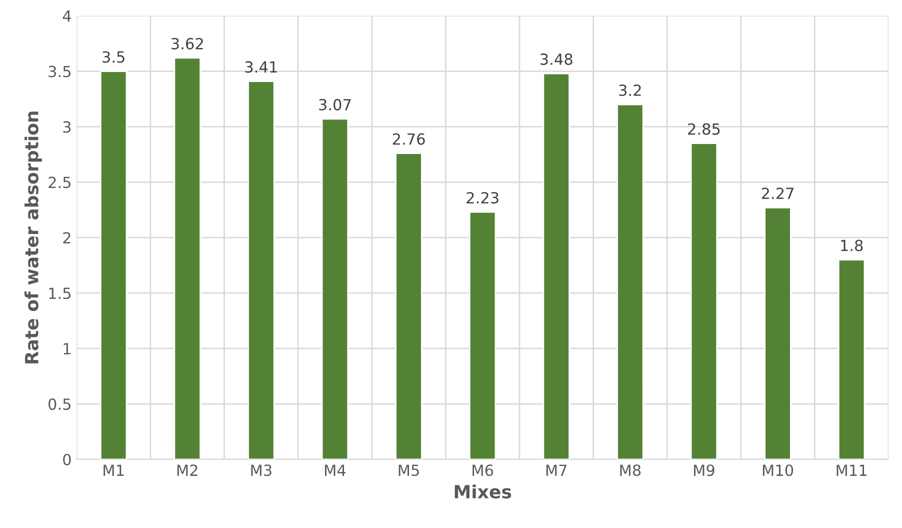  What do you see at coordinates (67, 460) in the screenshot?
I see `y-tick-label: 0` at bounding box center [67, 460].